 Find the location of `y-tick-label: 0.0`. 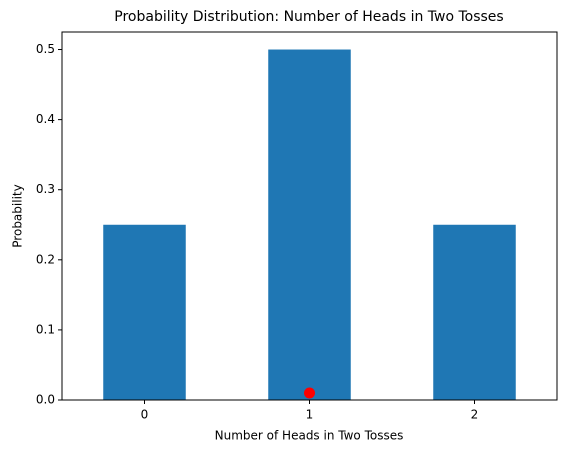

y-tick-label: 0.0 is located at coordinates (45, 400).